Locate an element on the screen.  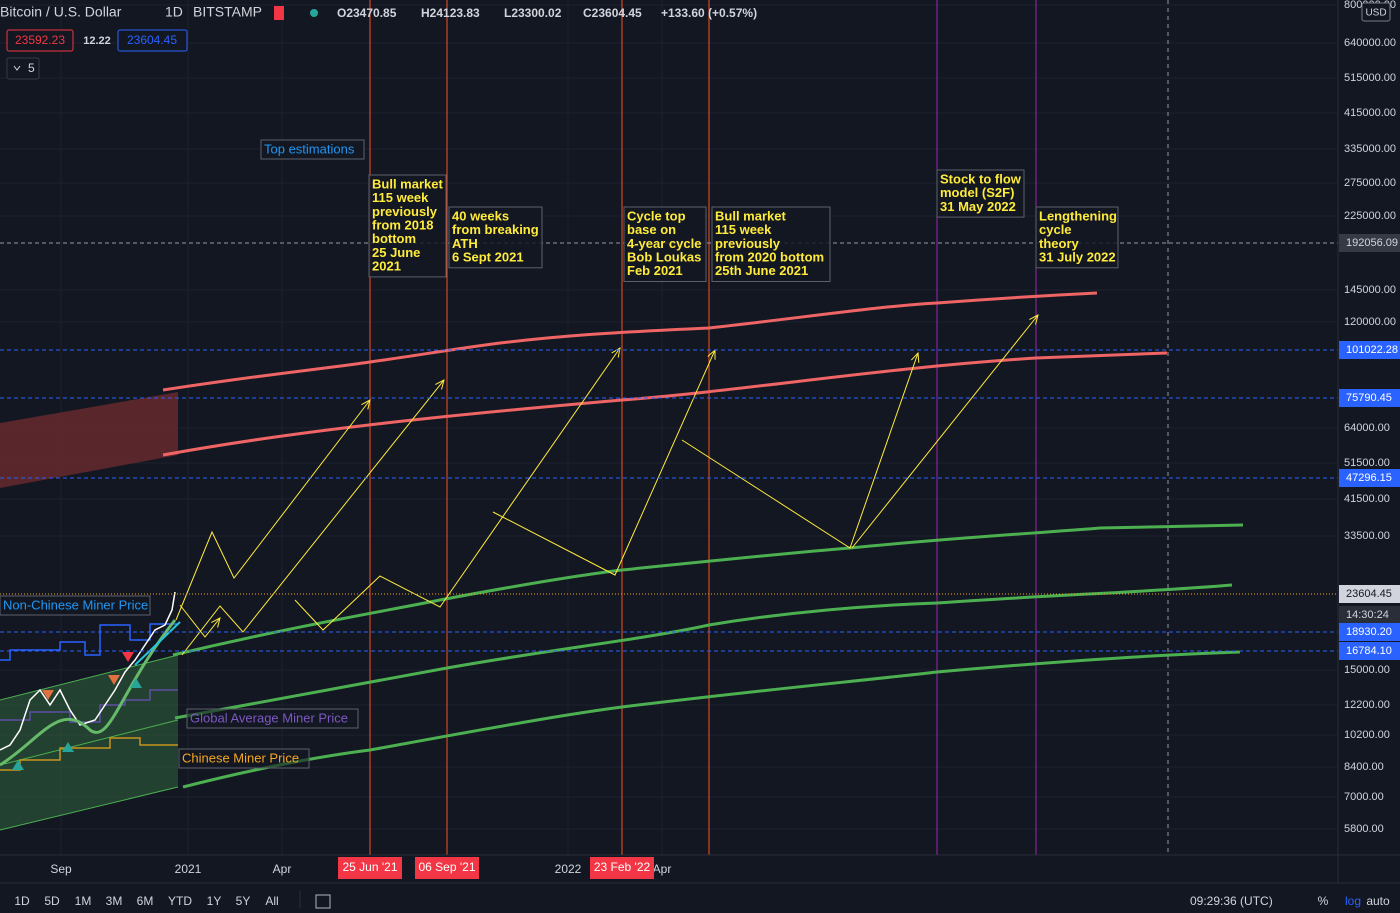
exchange: BITSTAMP is located at coordinates (227, 12).